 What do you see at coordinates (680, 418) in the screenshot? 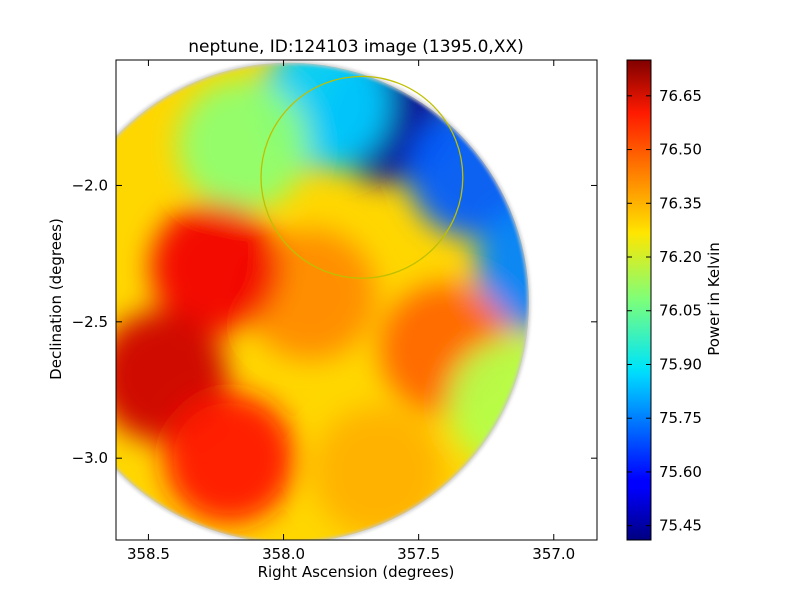
I see `colorbar-tick-label: 75.75` at bounding box center [680, 418].